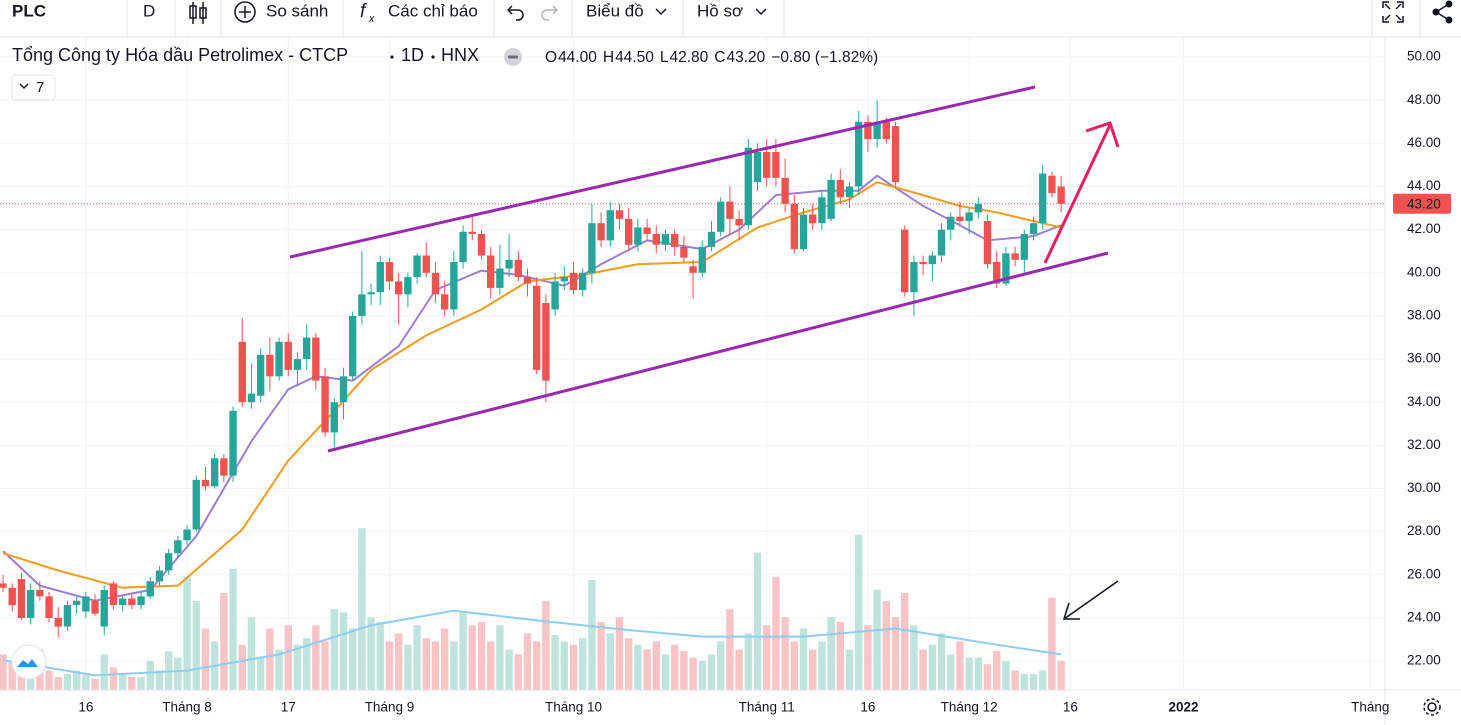 Image resolution: width=1461 pixels, height=725 pixels. I want to click on chart-menu: Biểu đồ, so click(615, 10).